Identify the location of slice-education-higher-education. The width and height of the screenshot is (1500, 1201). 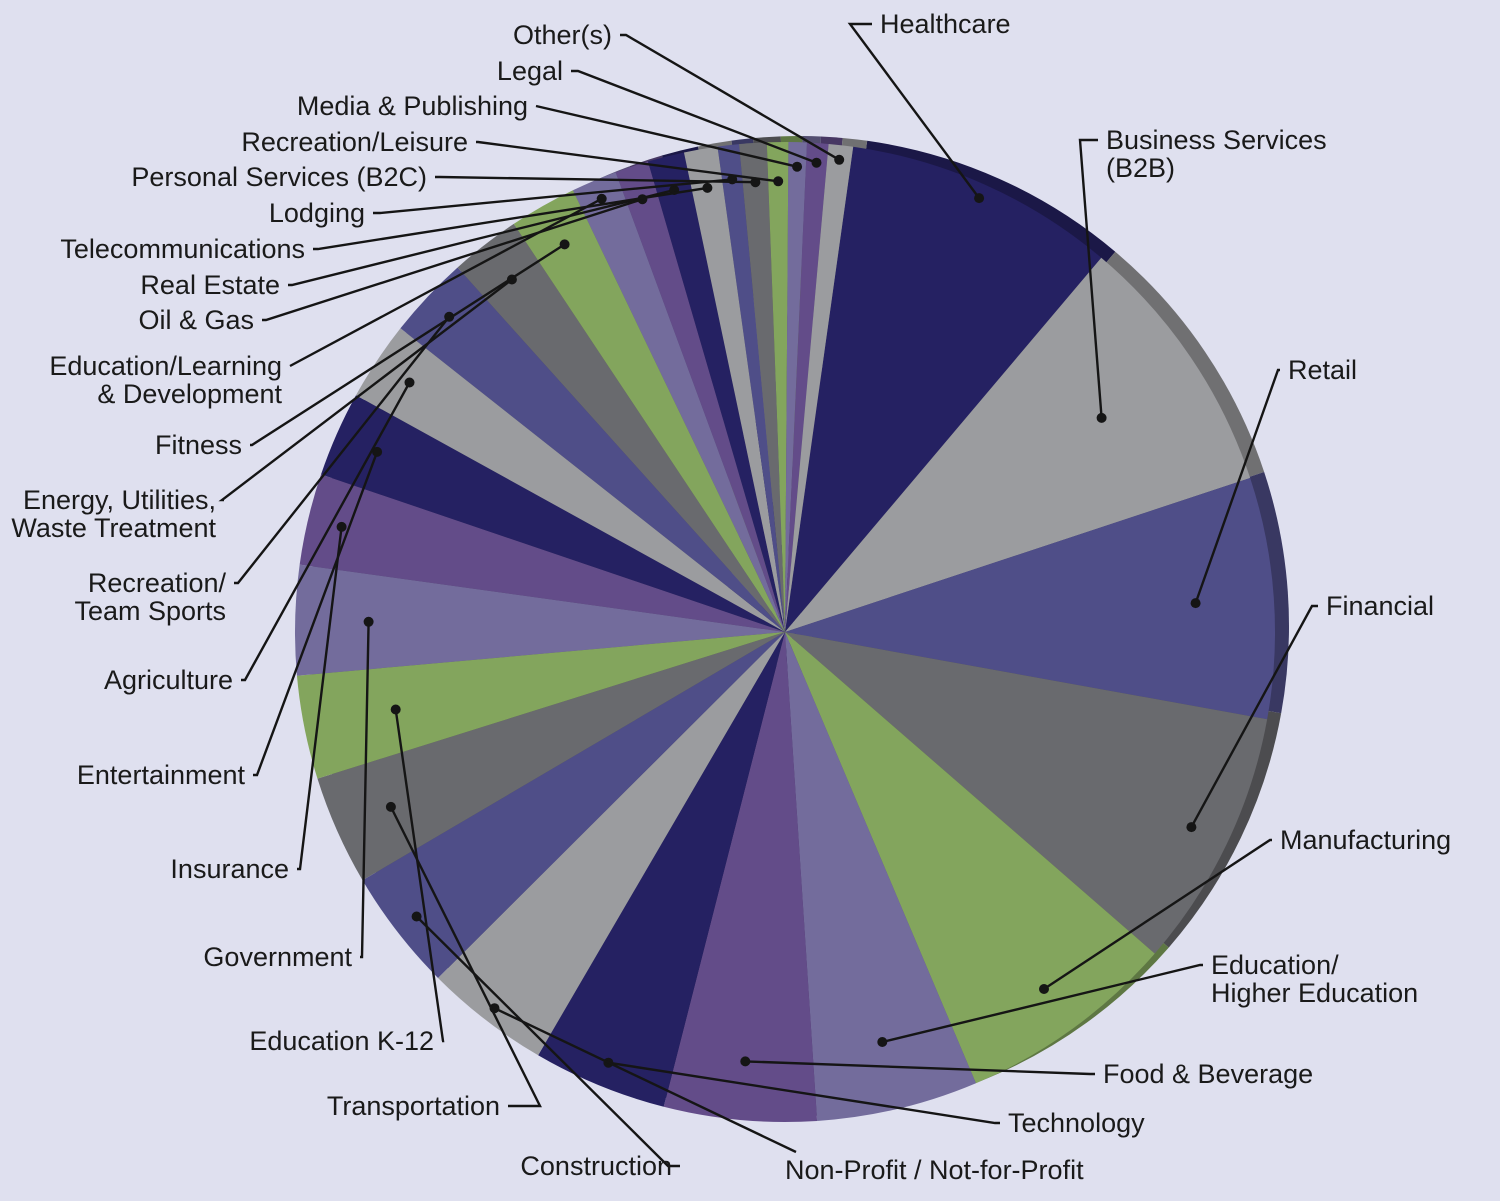
(880, 876).